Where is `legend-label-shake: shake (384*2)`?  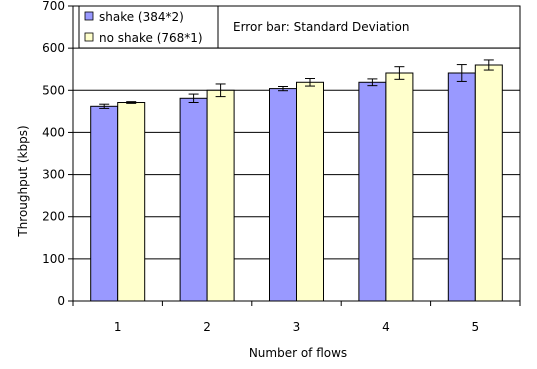 legend-label-shake: shake (384*2) is located at coordinates (141, 17).